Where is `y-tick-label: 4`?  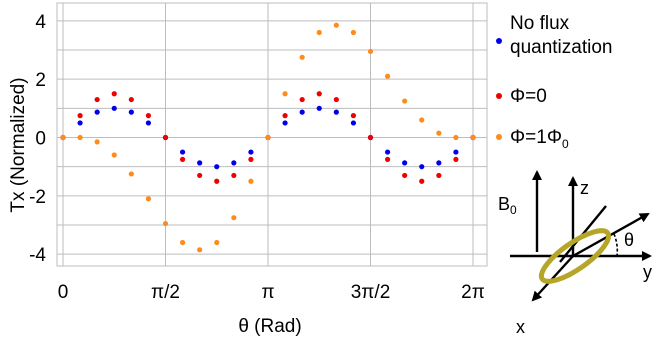
y-tick-label: 4 is located at coordinates (40, 22).